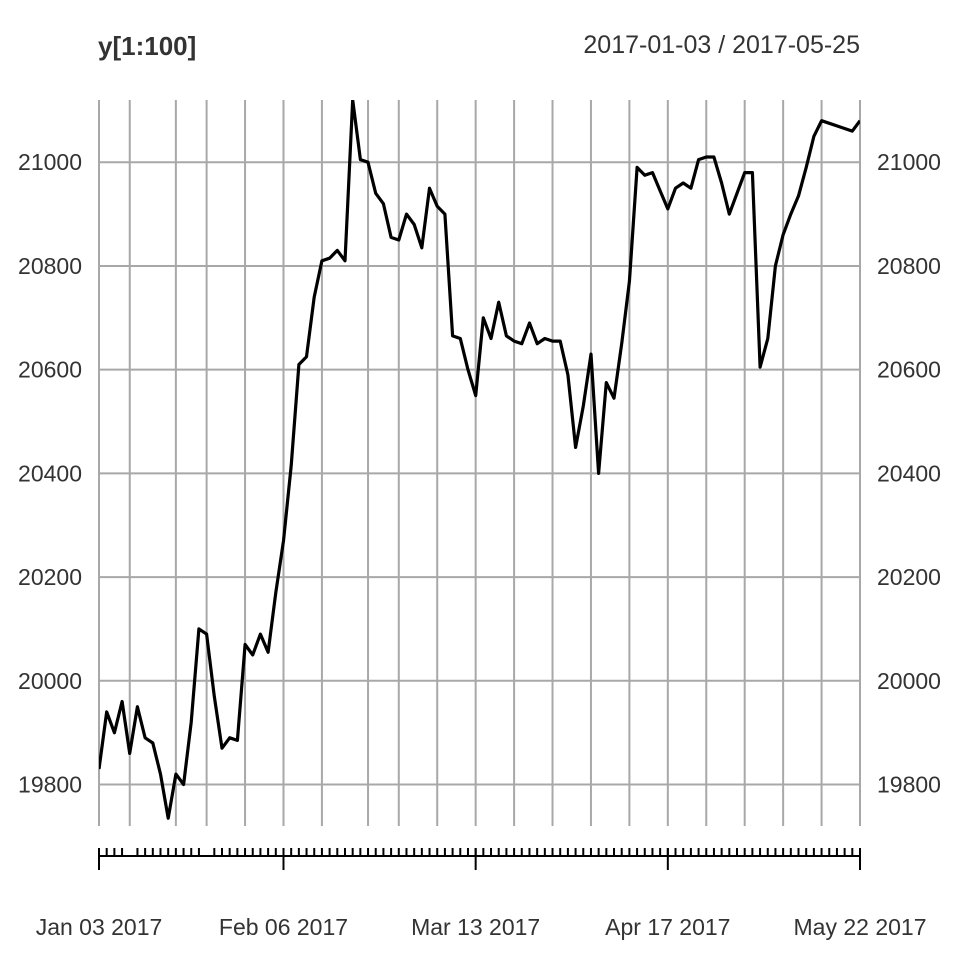 This screenshot has height=965, width=960. Describe the element at coordinates (50, 370) in the screenshot. I see `y-tick-label-left: 20600` at that location.